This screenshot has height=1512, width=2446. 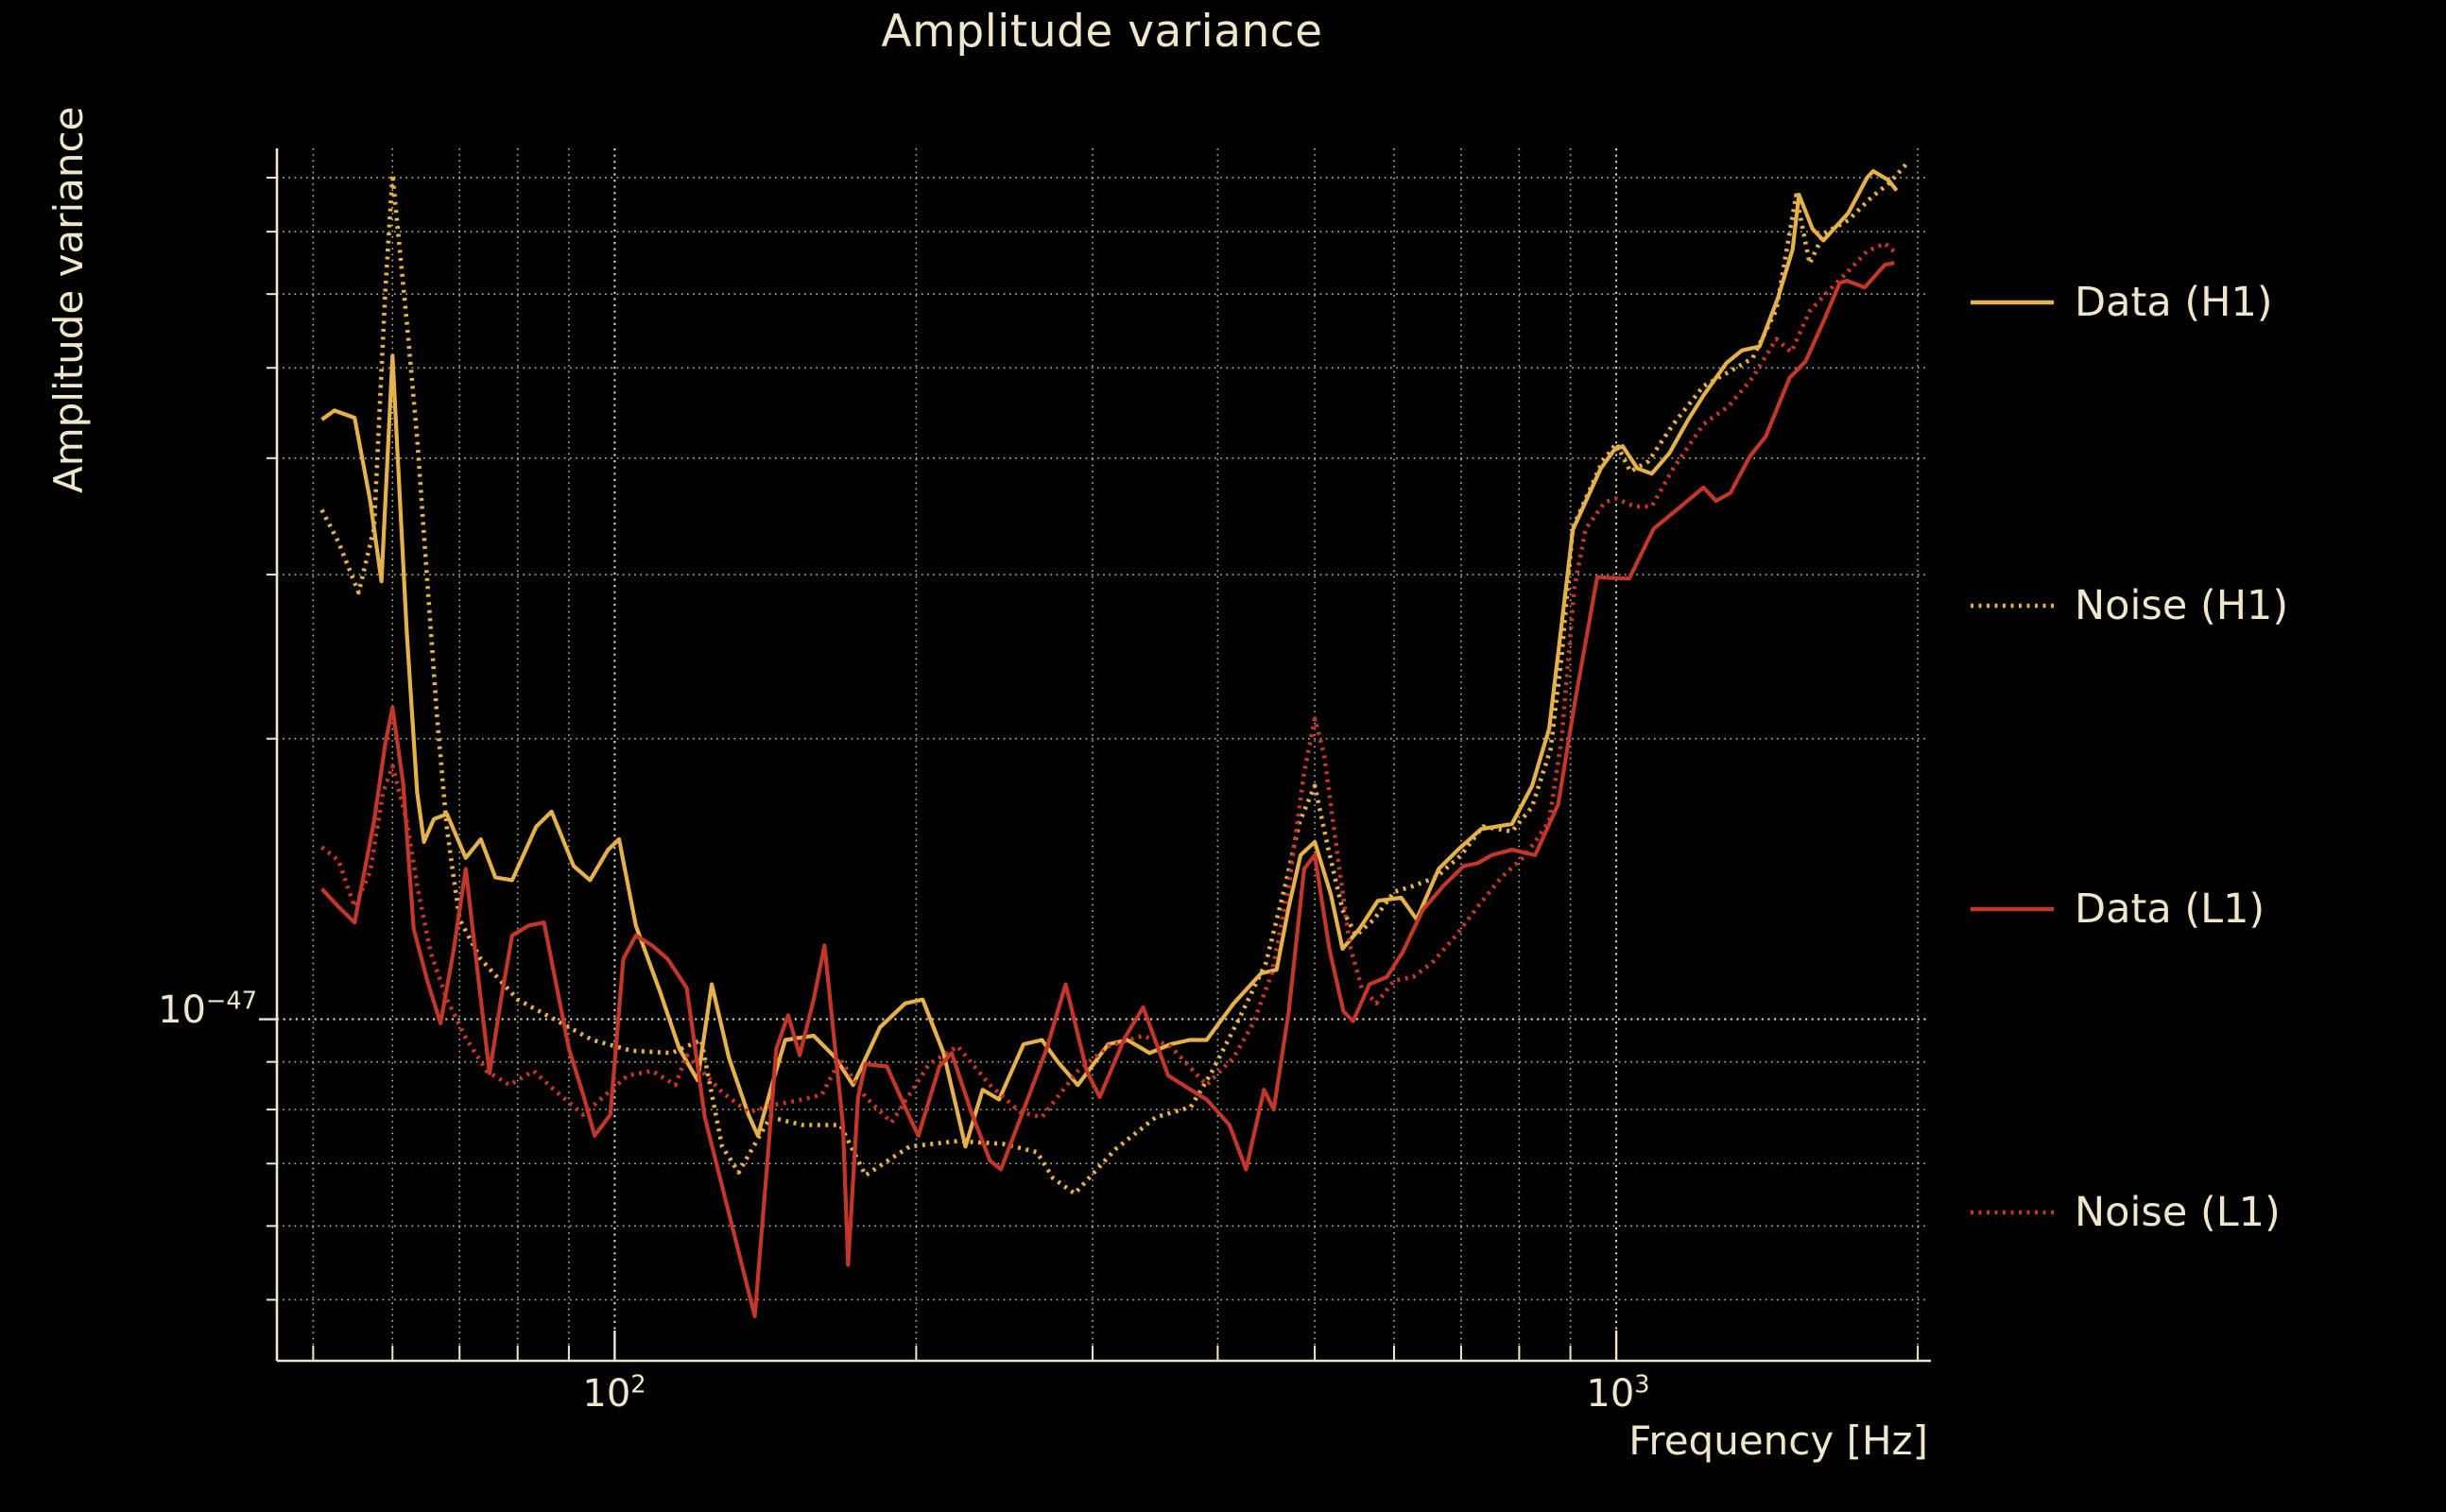 What do you see at coordinates (2012, 1212) in the screenshot?
I see `legend-swatch-dotted-red-icon` at bounding box center [2012, 1212].